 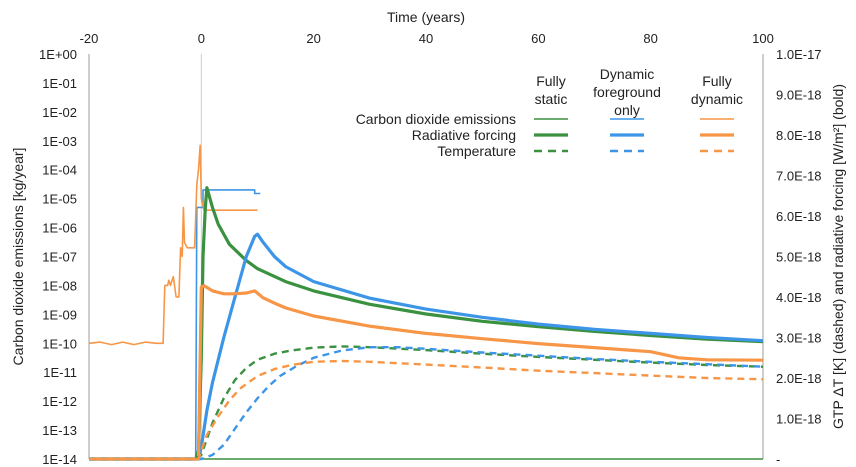 What do you see at coordinates (89, 38) in the screenshot?
I see `x-tick-label: -20` at bounding box center [89, 38].